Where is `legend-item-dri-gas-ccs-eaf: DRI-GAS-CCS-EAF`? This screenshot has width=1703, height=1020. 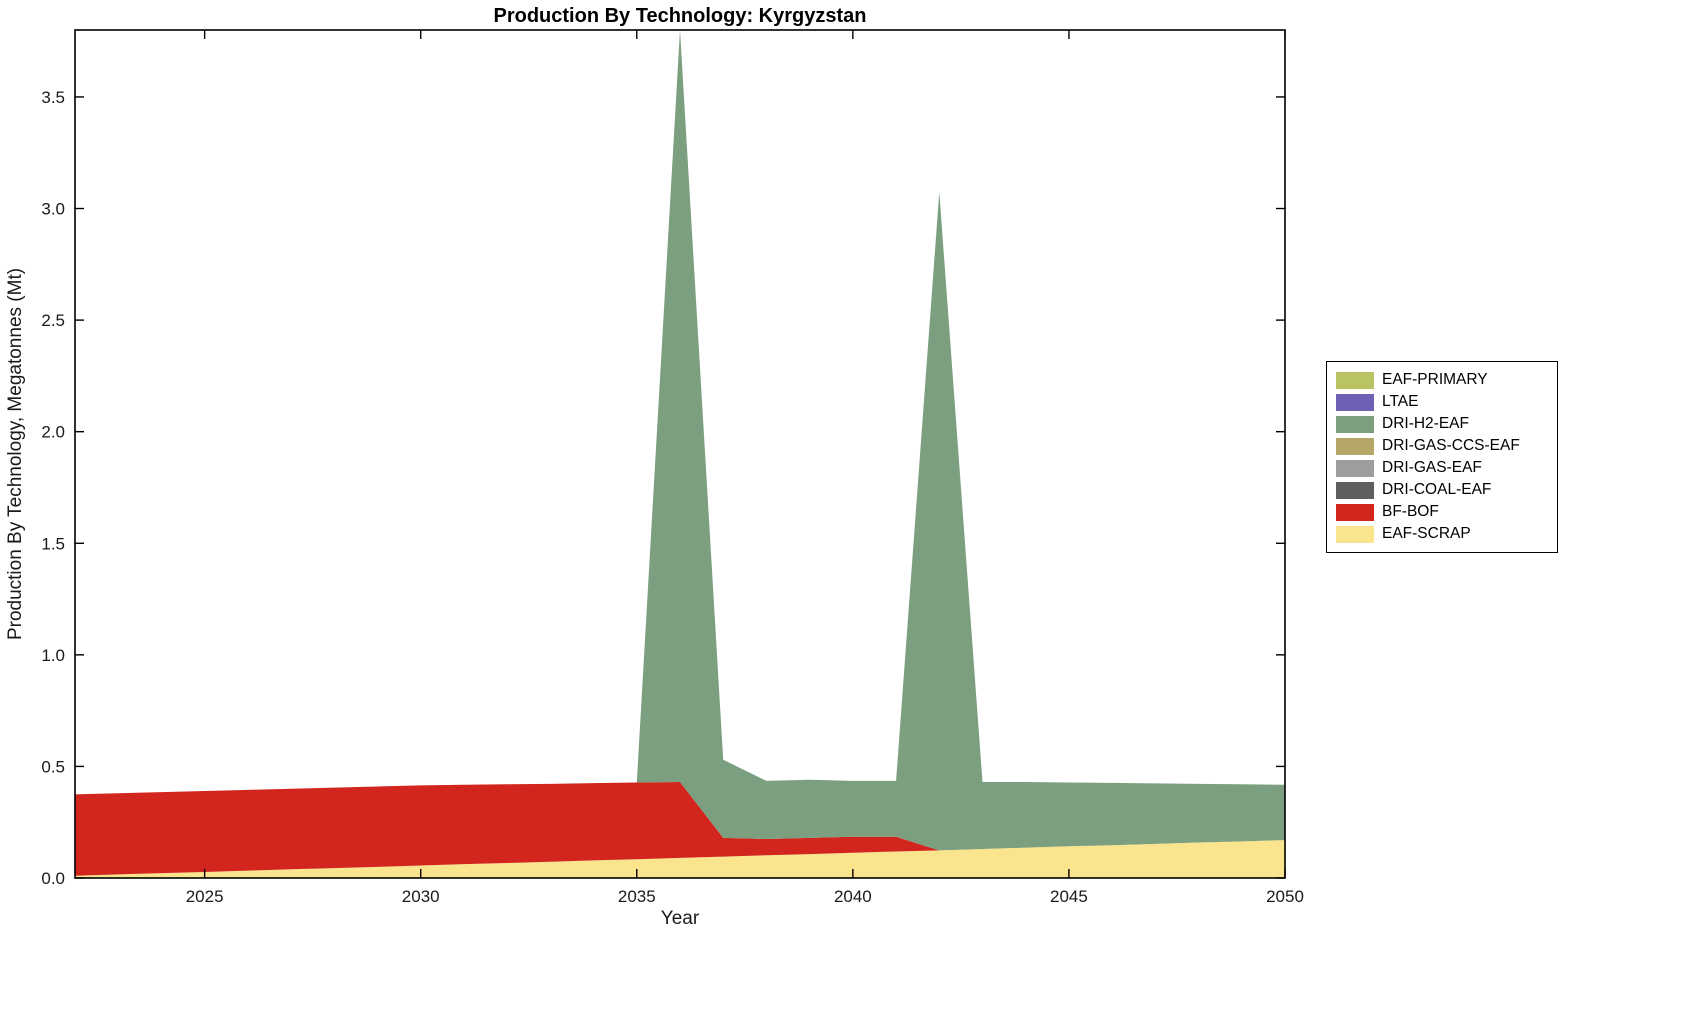
legend-item-dri-gas-ccs-eaf: DRI-GAS-CCS-EAF is located at coordinates (1443, 446).